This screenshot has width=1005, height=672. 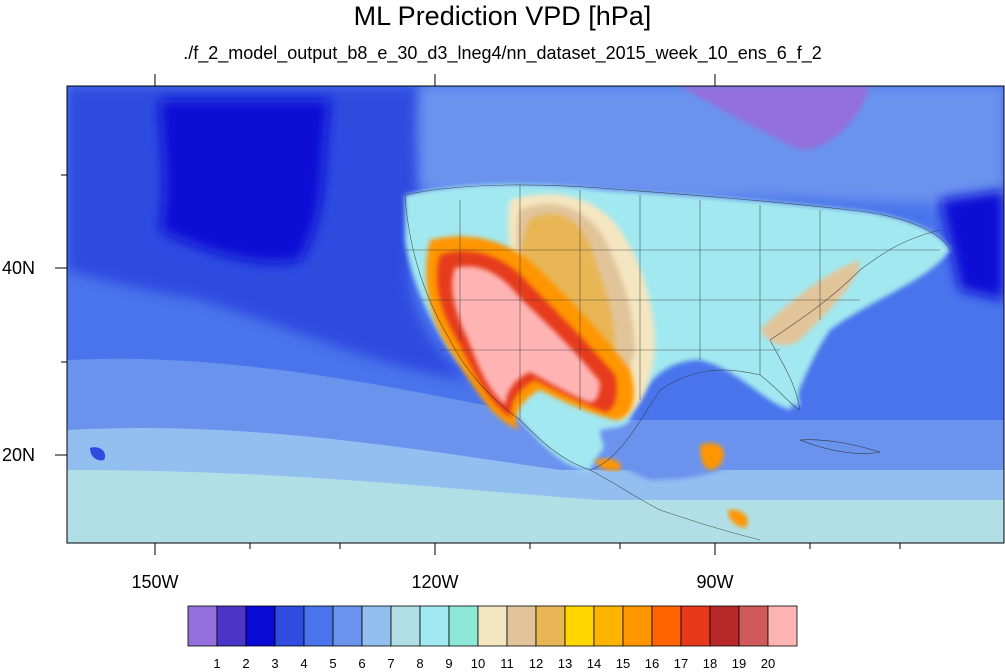 What do you see at coordinates (710, 663) in the screenshot?
I see `colorbar-tick-label: 18` at bounding box center [710, 663].